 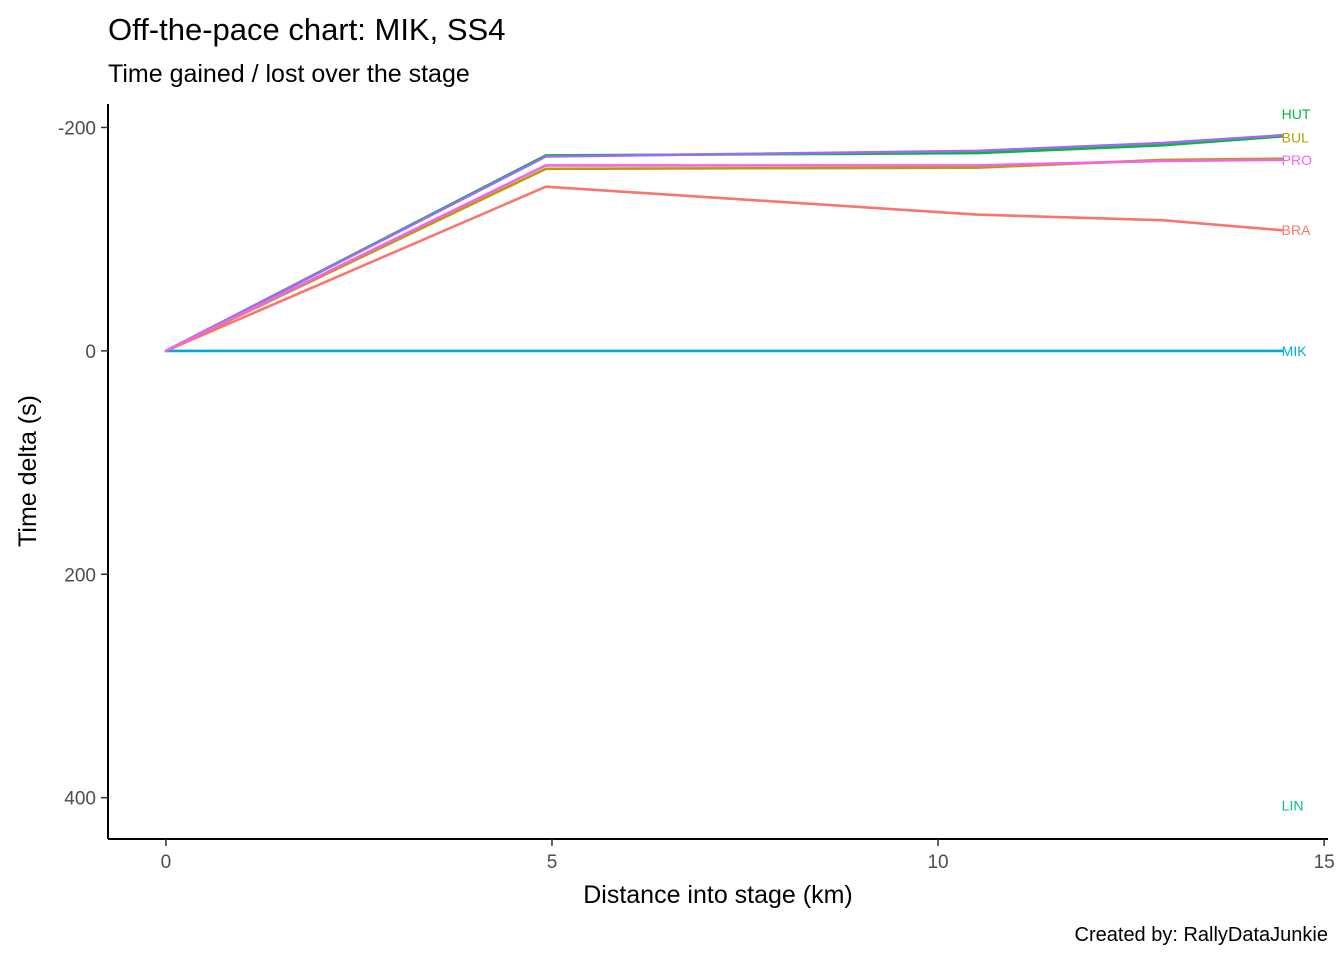 What do you see at coordinates (80, 575) in the screenshot?
I see `y-tick-label: 200` at bounding box center [80, 575].